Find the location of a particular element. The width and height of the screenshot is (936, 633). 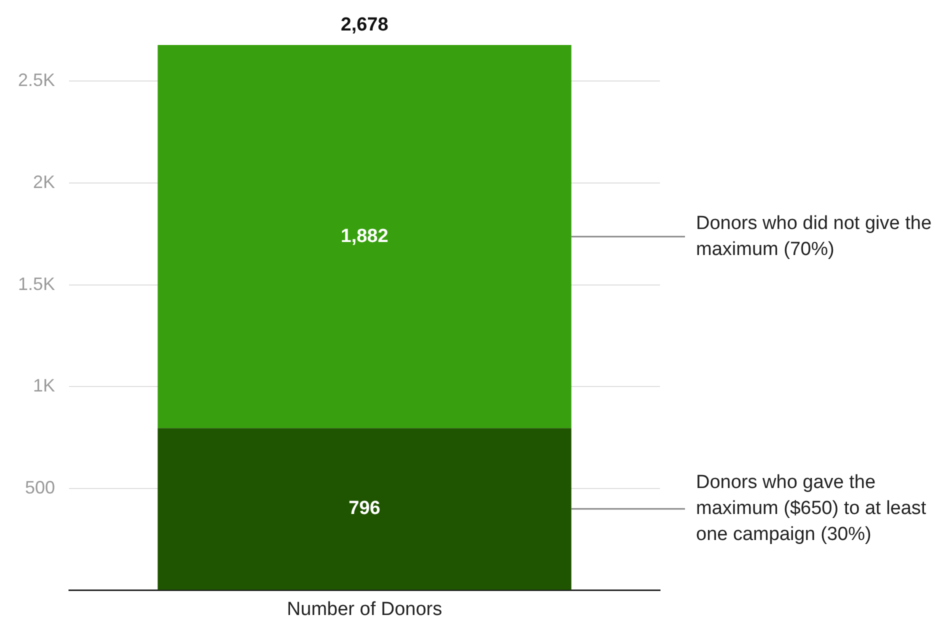

y-tick-label: 1K is located at coordinates (44, 386).